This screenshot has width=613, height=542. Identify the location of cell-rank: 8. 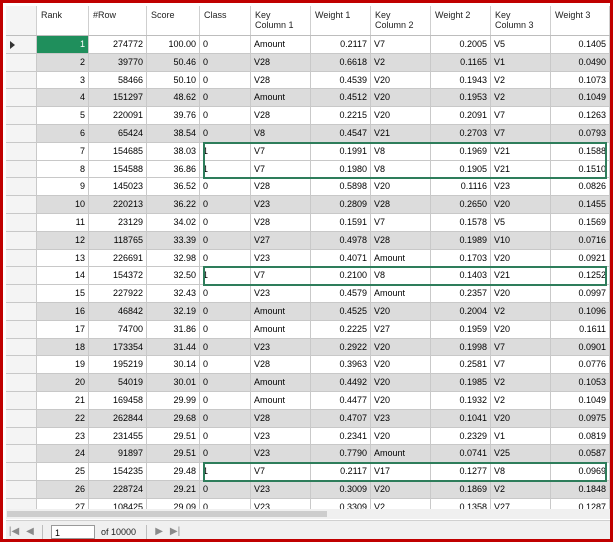
(63, 169).